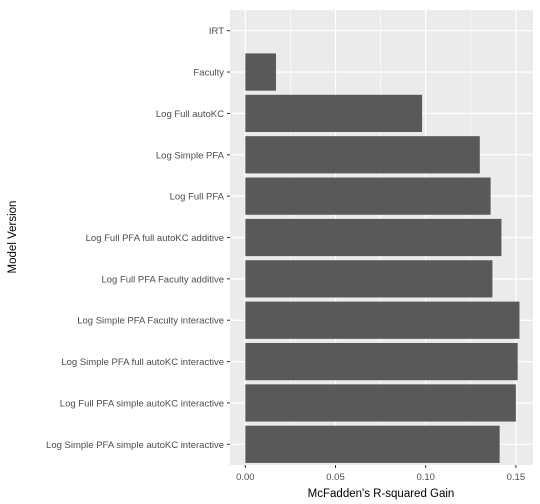  I want to click on x-tick-label: 0.00, so click(245, 477).